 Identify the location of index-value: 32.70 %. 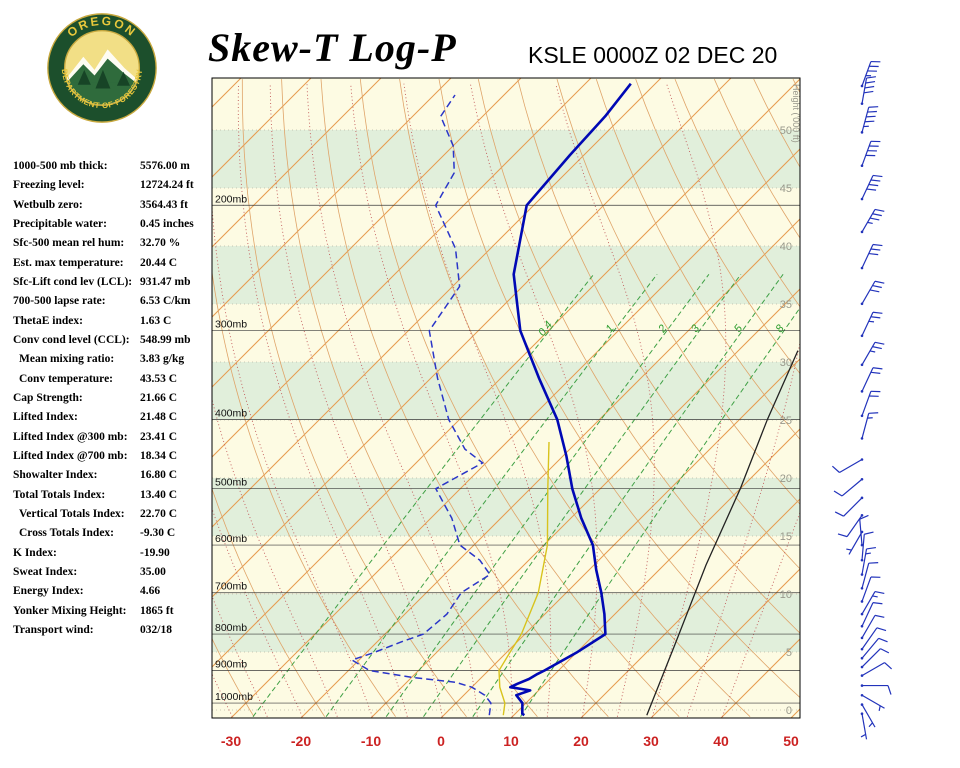
(160, 243).